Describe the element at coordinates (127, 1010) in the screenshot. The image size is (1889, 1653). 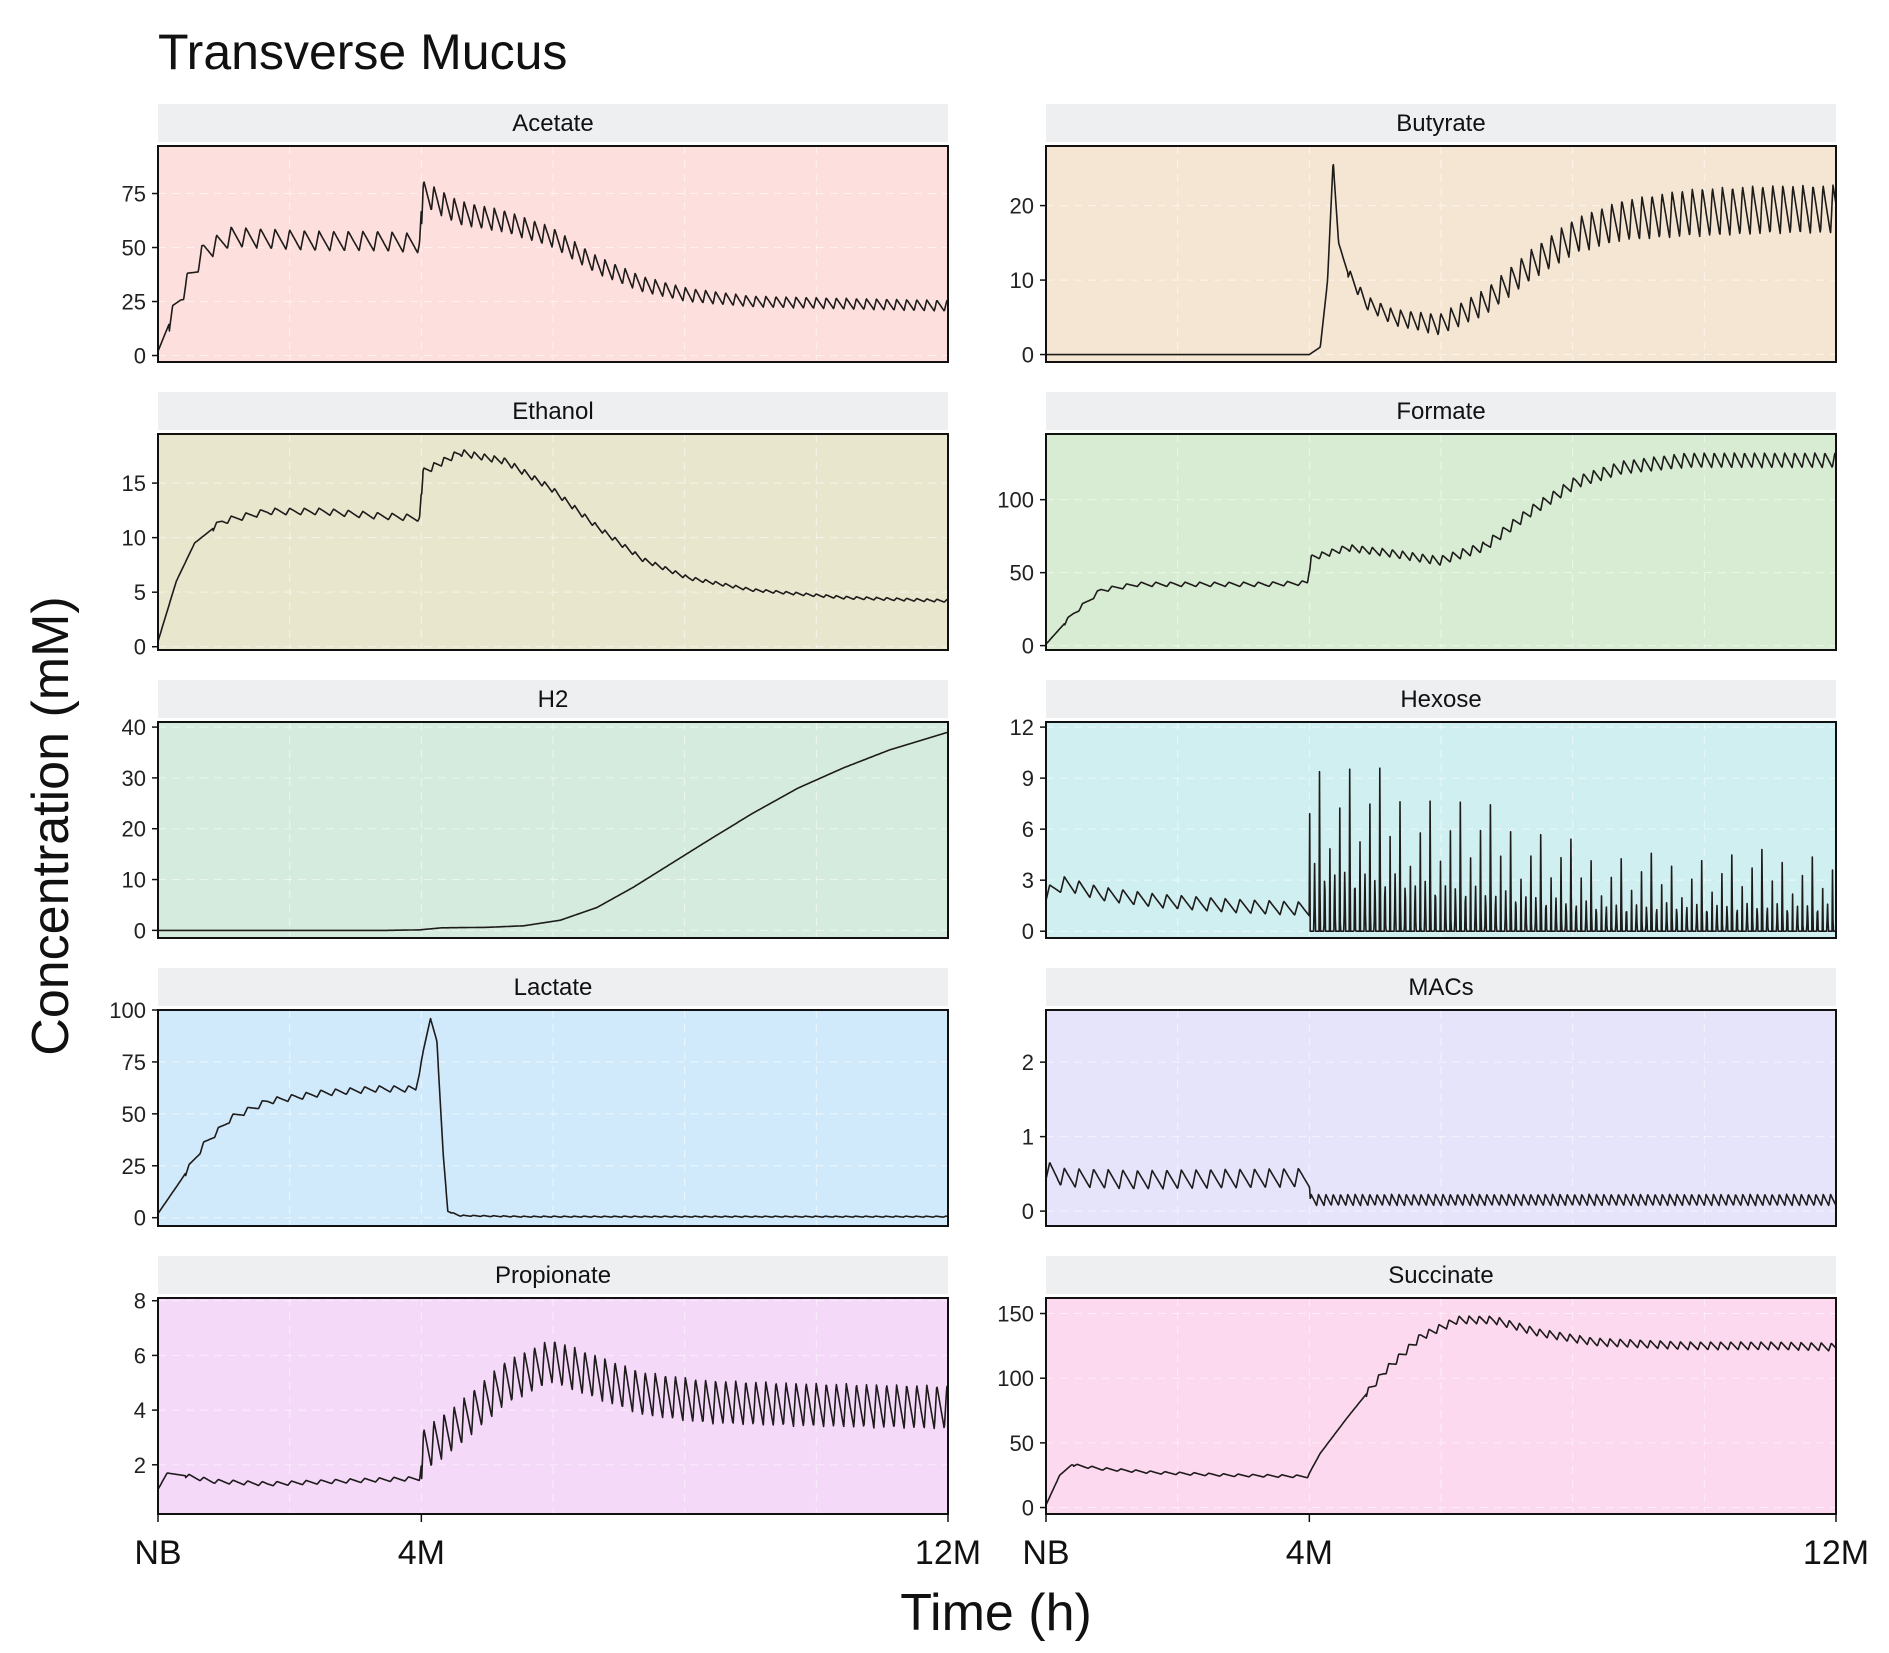
I see `y-tick-label-lactate-4: 100` at that location.